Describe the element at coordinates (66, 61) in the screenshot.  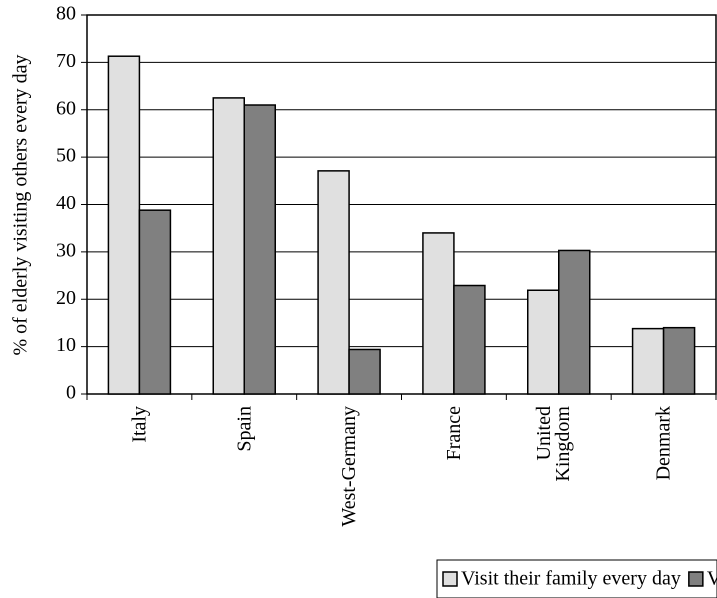
I see `y-tick-label: 70` at that location.